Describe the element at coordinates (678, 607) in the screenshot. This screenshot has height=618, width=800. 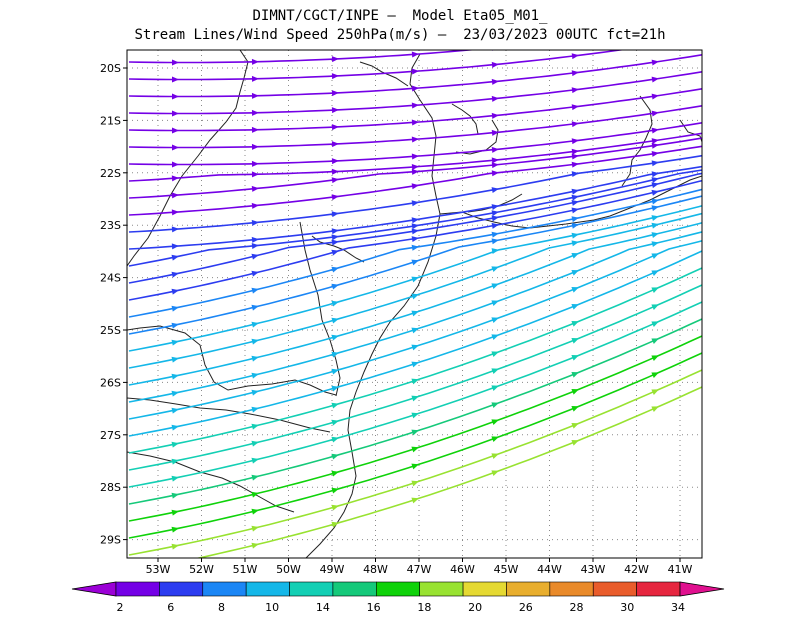
I see `colorbar-label: 34` at that location.